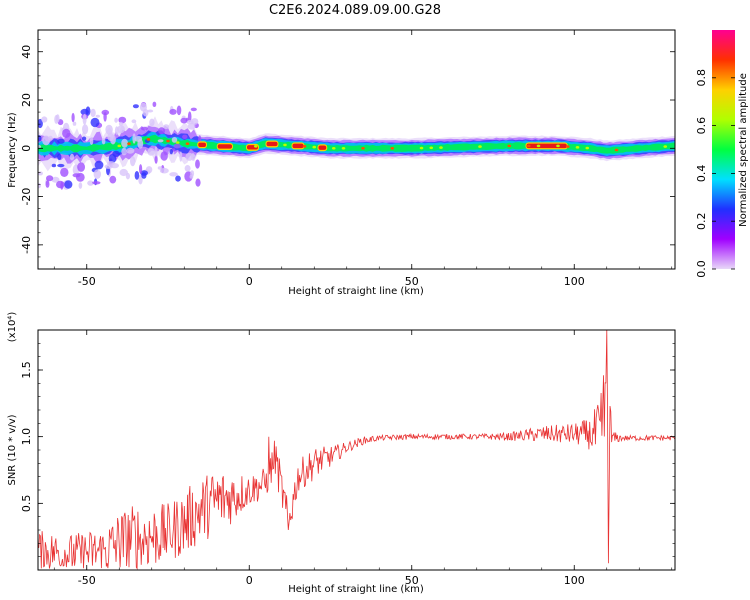  I want to click on colorbar-tick-label: 0.8, so click(701, 78).